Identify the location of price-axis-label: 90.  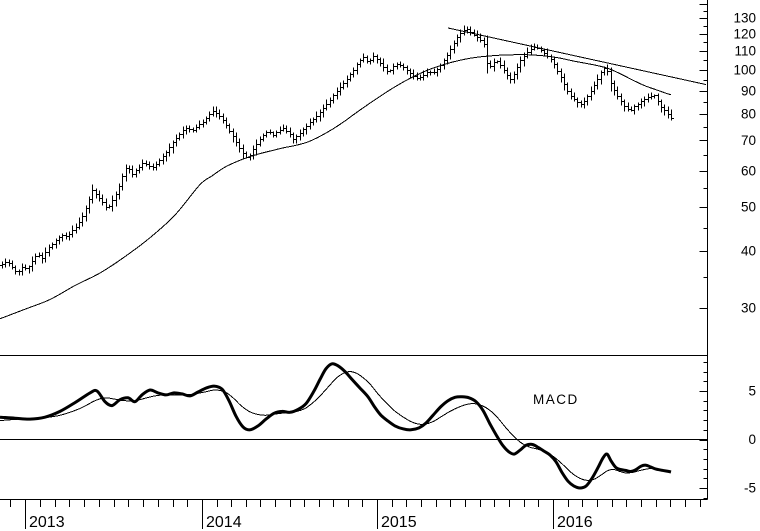
(748, 90).